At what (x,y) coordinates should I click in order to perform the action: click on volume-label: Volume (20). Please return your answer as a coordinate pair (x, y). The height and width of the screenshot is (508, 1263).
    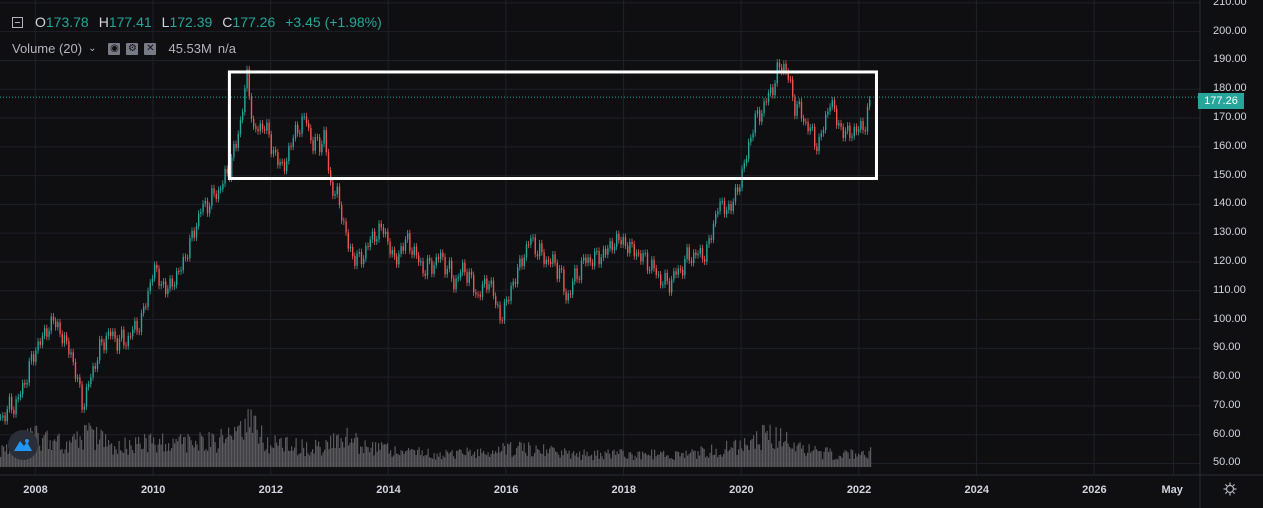
    Looking at the image, I should click on (47, 48).